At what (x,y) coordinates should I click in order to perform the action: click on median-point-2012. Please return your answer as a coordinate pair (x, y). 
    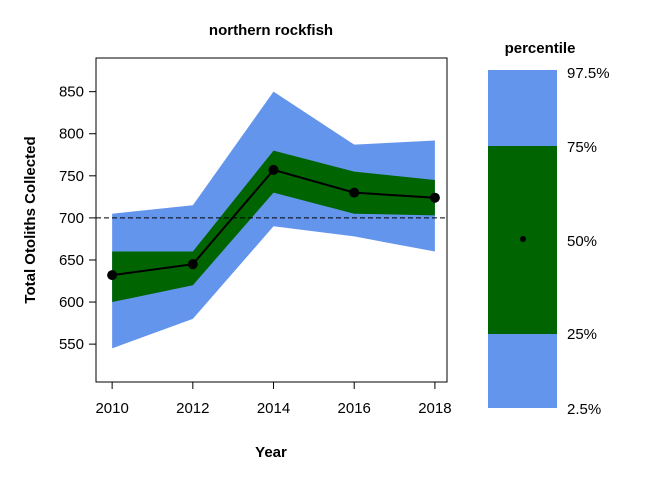
    Looking at the image, I should click on (192, 264).